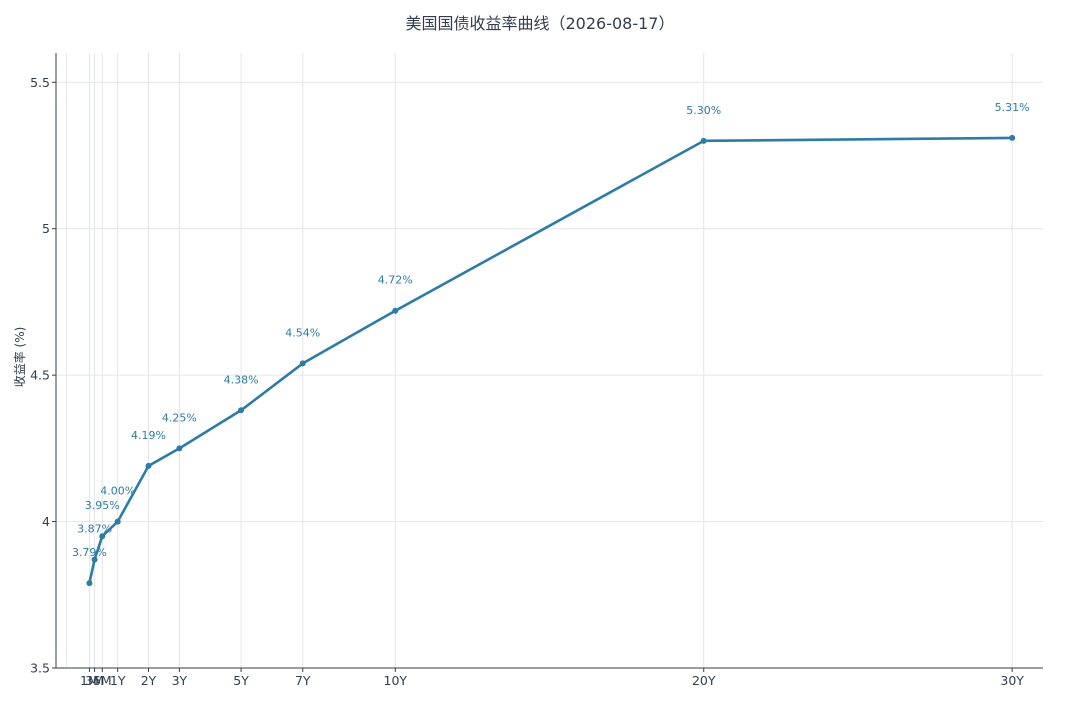 Image resolution: width=1080 pixels, height=720 pixels. Describe the element at coordinates (703, 110) in the screenshot. I see `data-label: 5.30%` at that location.